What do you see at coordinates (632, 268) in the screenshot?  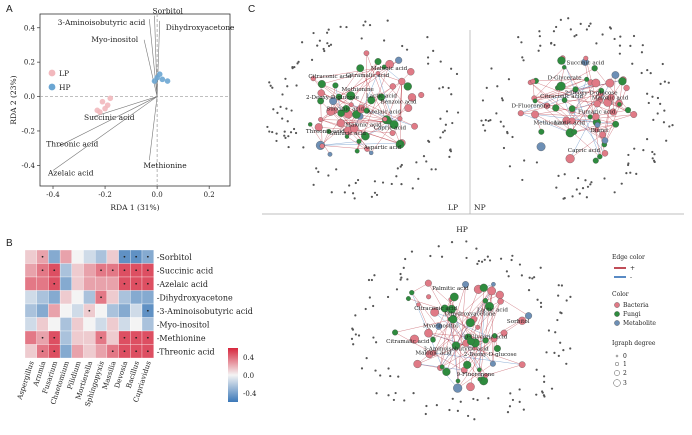 I see `legend-edge-positive-label: +` at bounding box center [632, 268].